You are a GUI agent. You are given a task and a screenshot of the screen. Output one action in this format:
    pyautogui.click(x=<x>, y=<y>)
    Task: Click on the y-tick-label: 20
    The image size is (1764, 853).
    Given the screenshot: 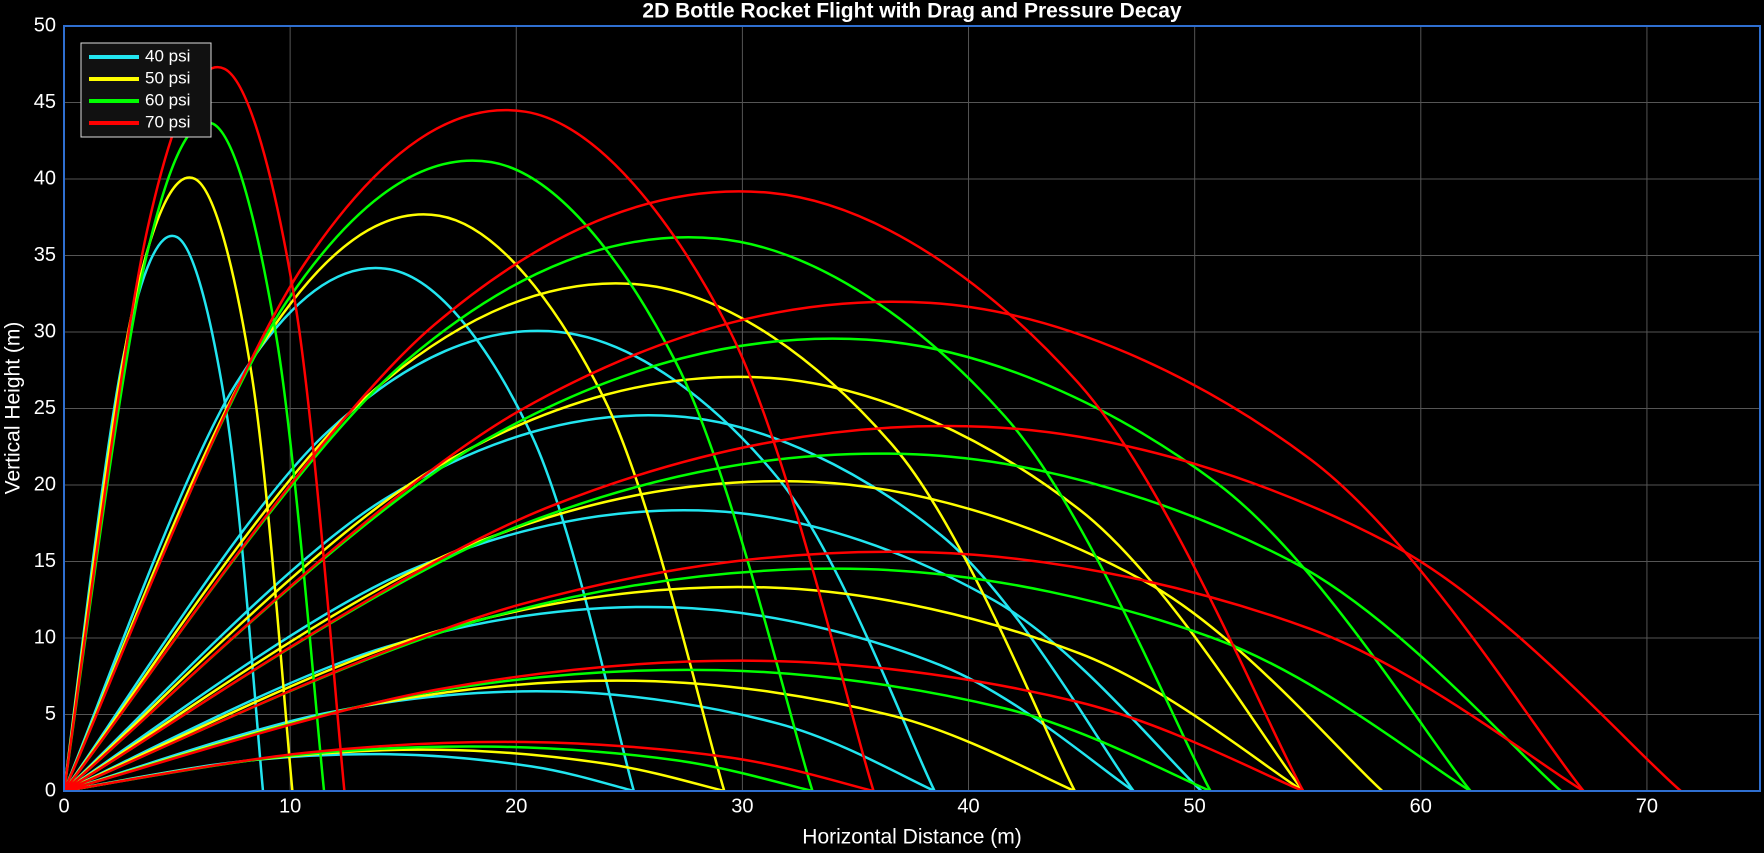 What is the action you would take?
    pyautogui.click(x=45, y=484)
    